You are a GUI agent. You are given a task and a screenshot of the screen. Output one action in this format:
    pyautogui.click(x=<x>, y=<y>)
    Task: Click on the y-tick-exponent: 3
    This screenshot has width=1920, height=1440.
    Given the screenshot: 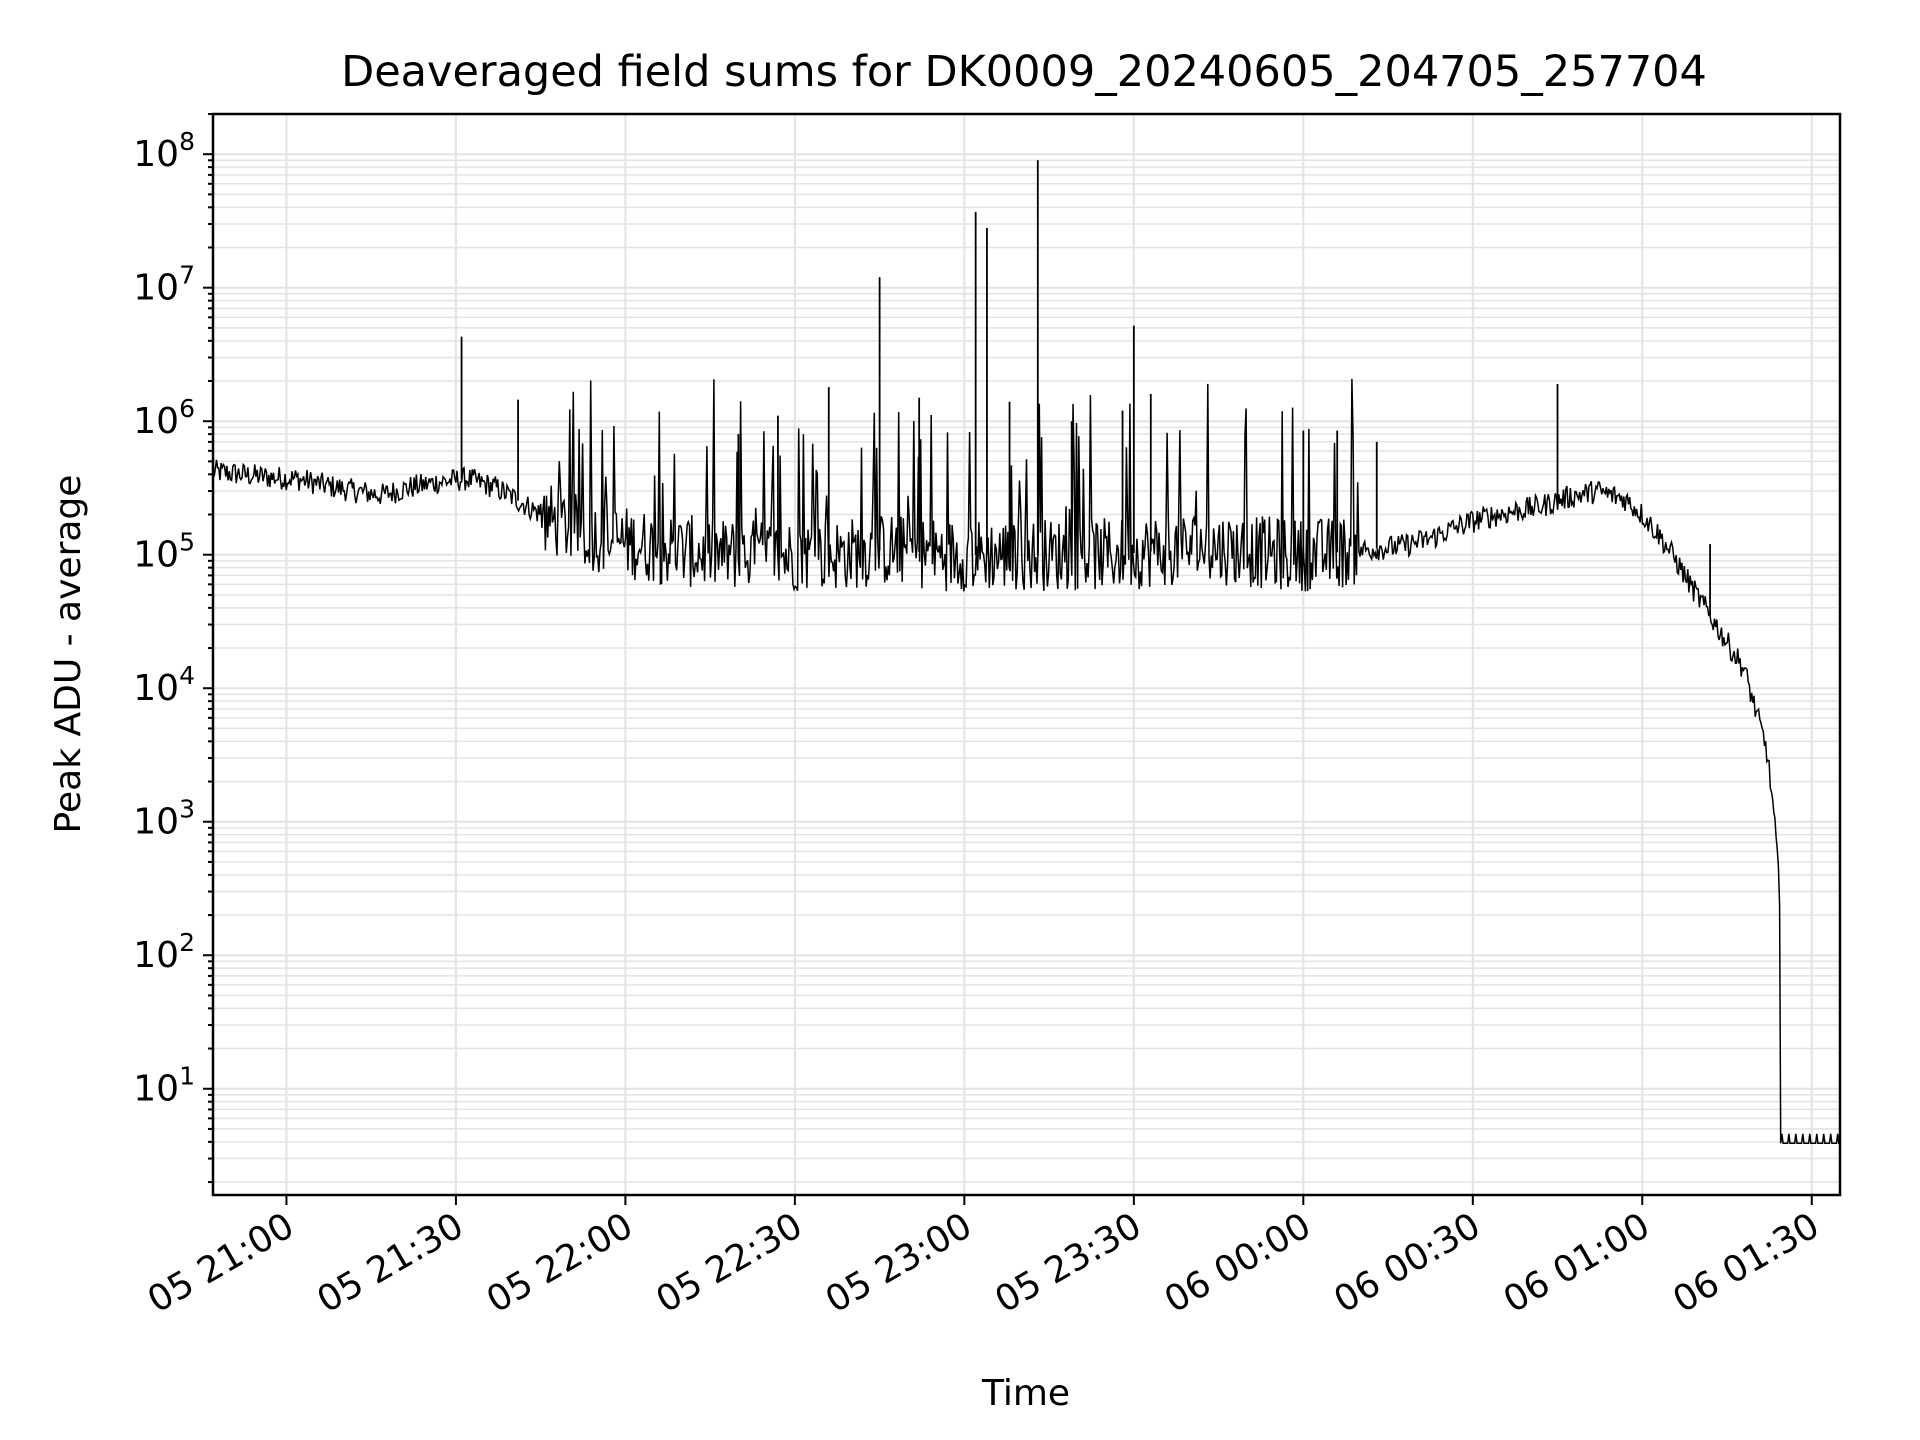 What is the action you would take?
    pyautogui.click(x=187, y=809)
    